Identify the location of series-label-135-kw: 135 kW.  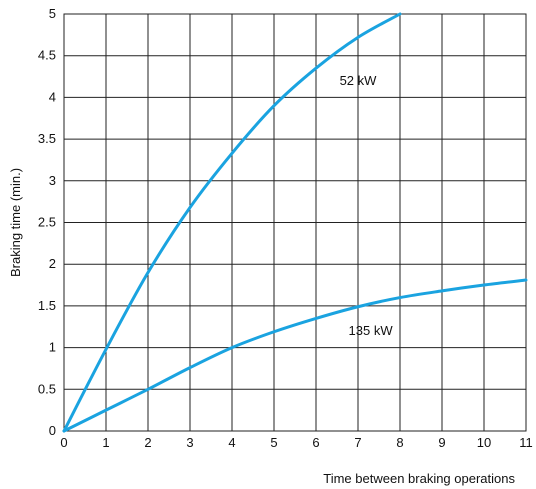
(371, 330).